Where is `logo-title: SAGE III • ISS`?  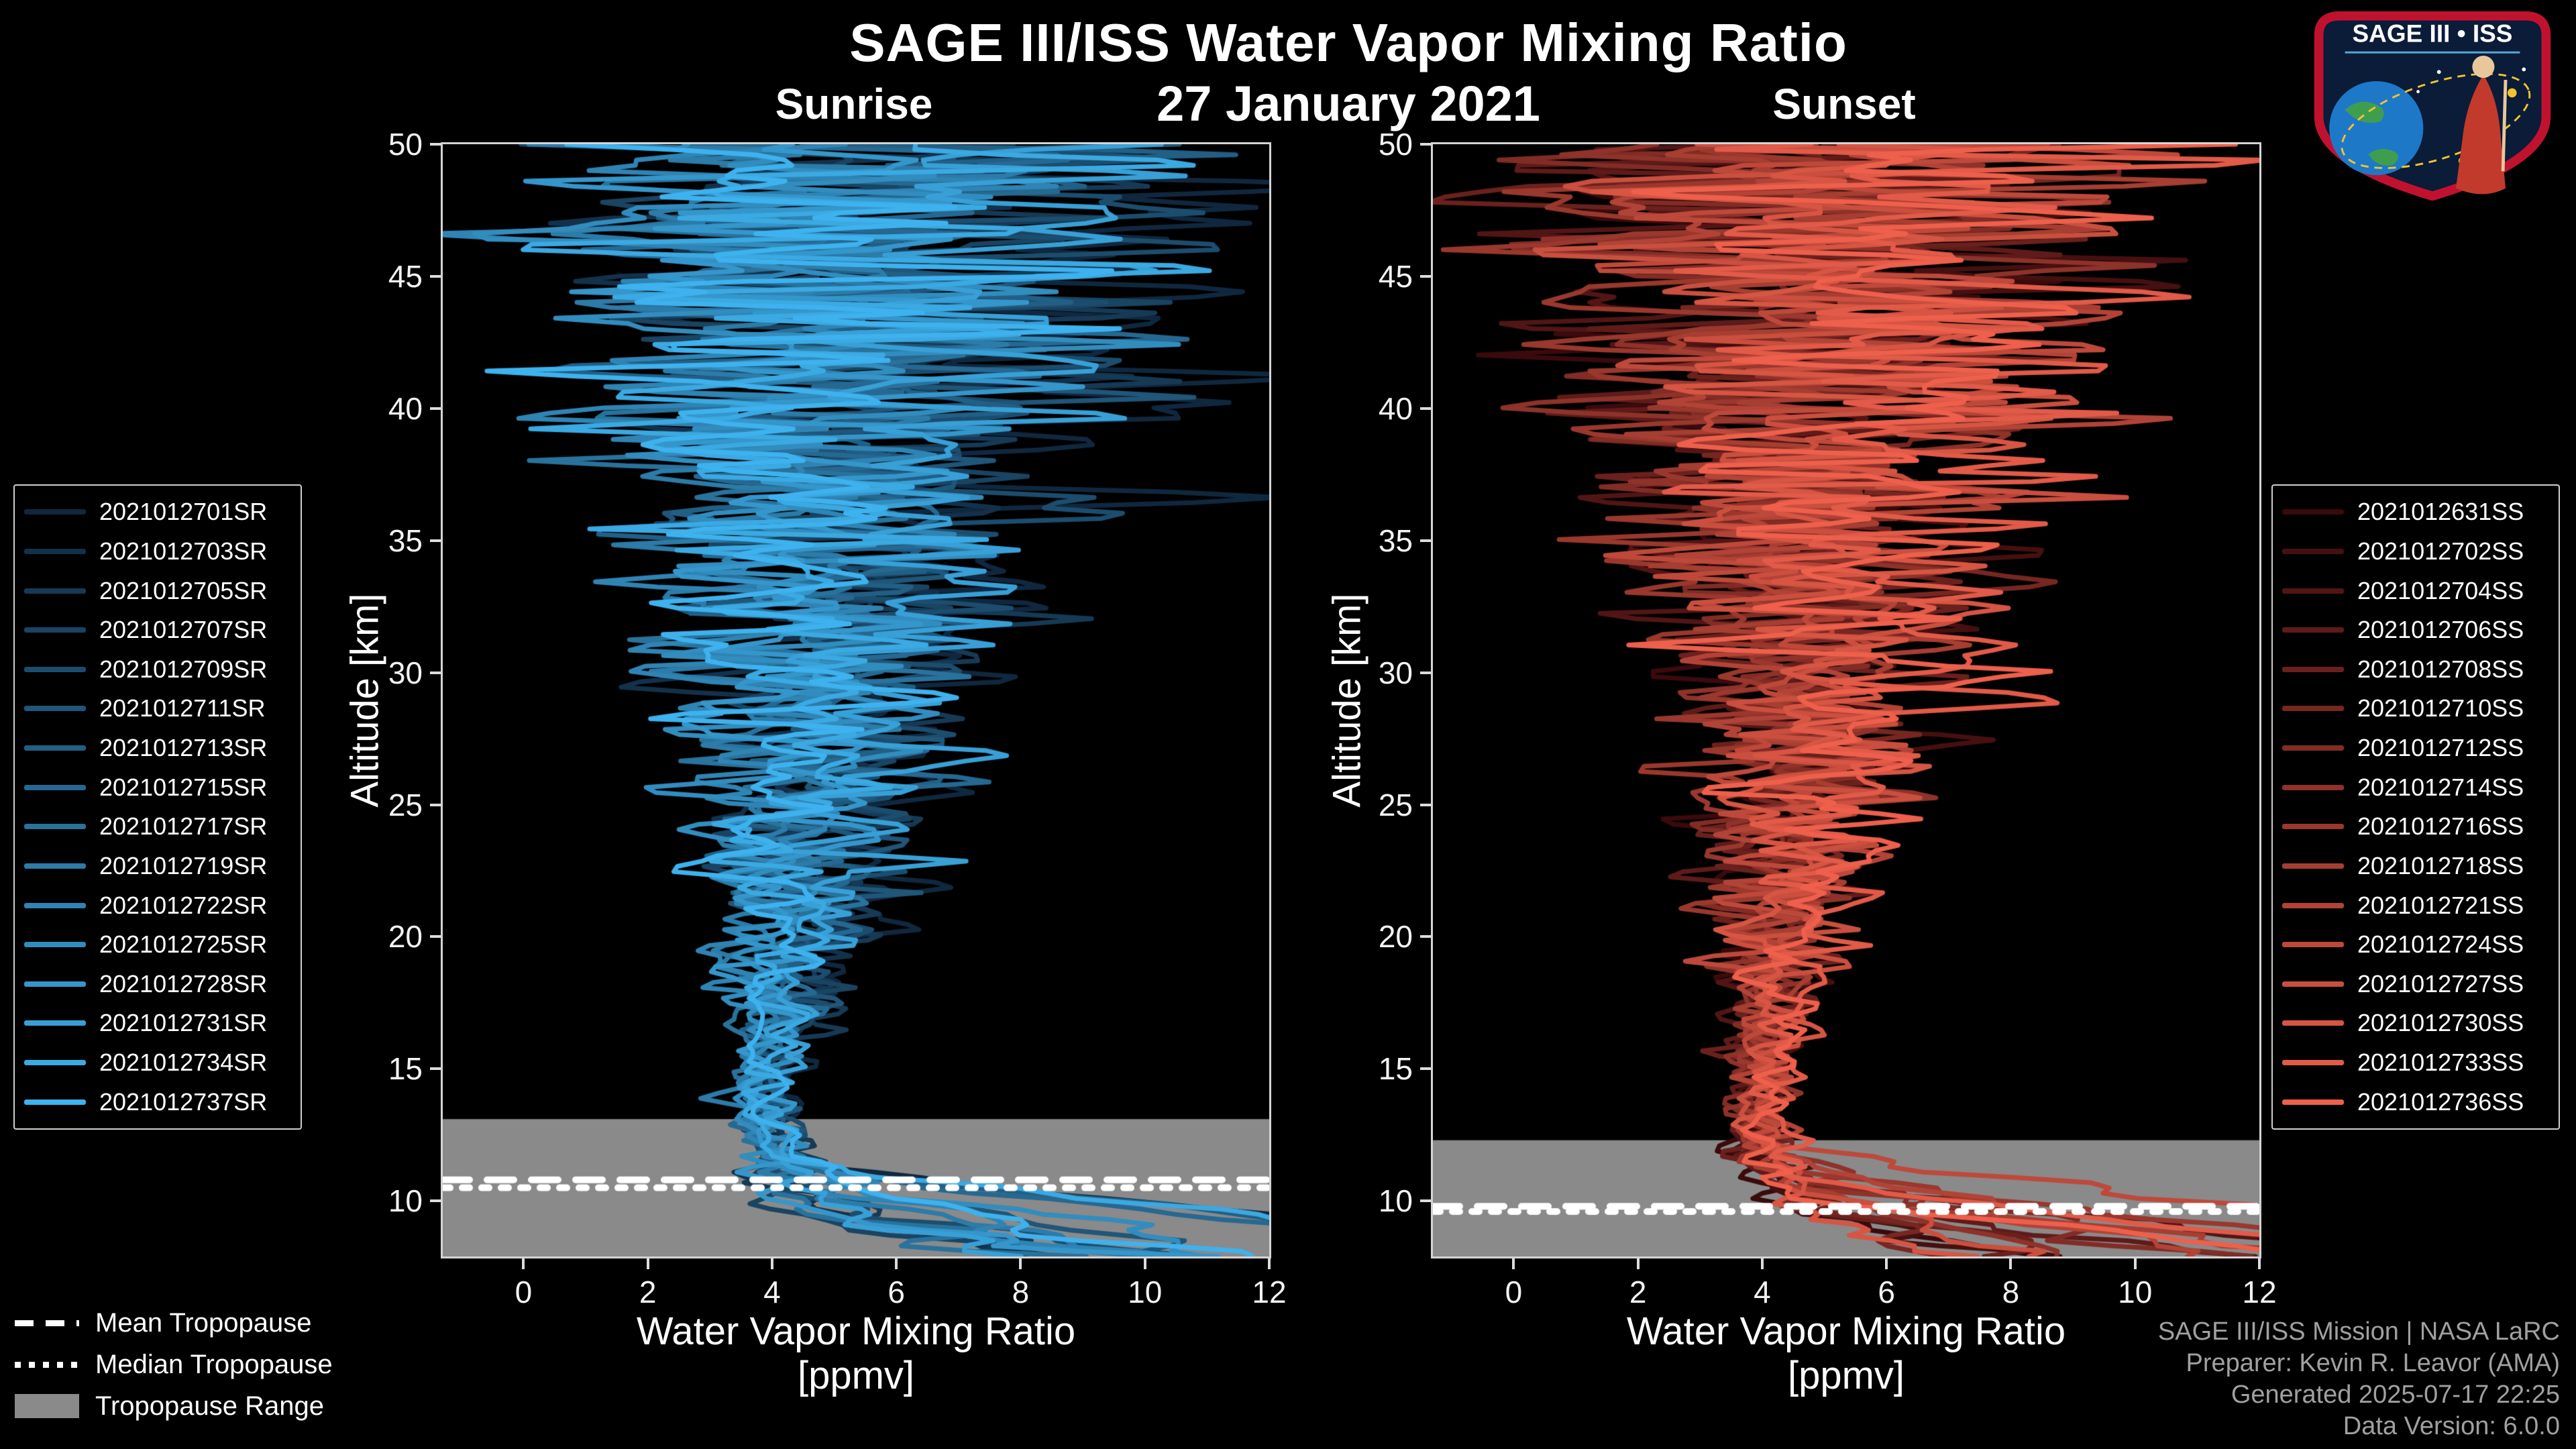 logo-title: SAGE III • ISS is located at coordinates (2433, 34).